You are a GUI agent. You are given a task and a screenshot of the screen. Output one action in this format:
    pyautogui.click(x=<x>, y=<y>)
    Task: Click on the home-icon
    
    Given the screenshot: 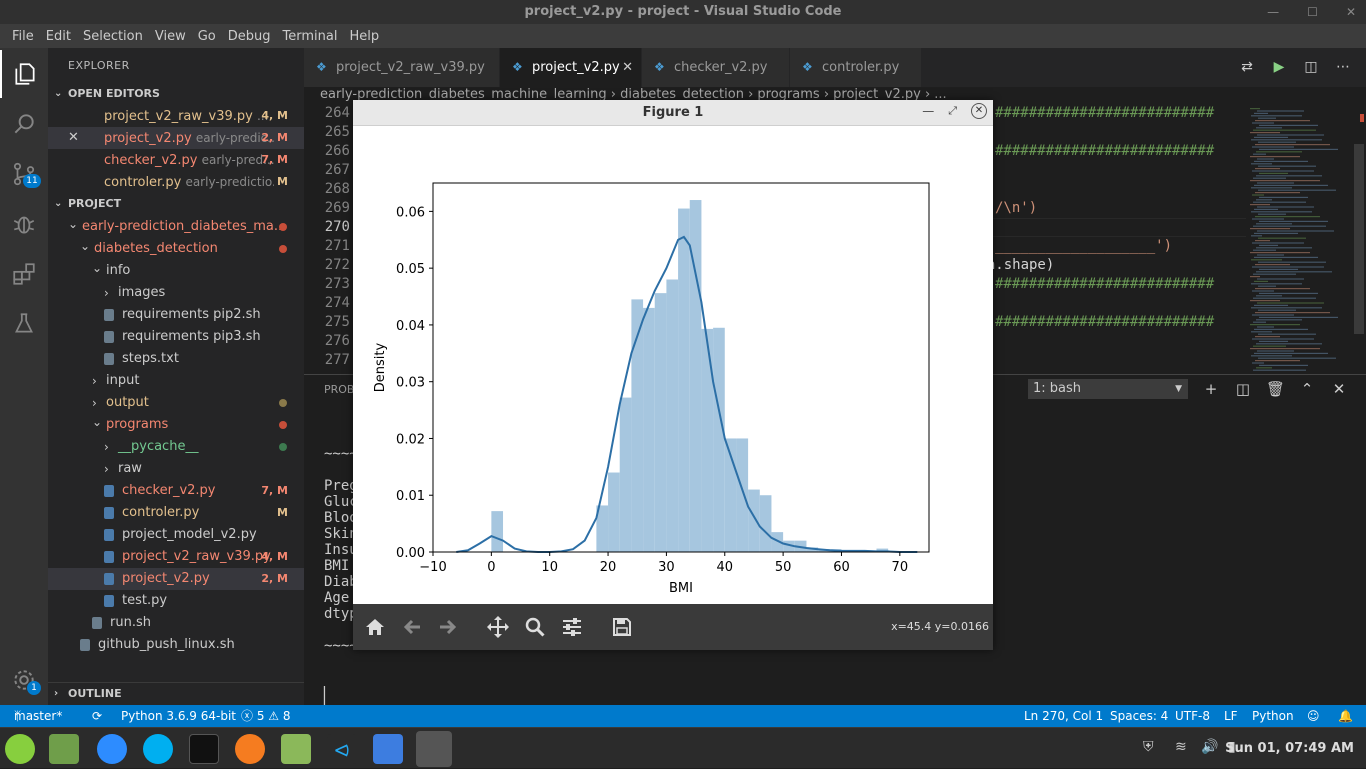 What is the action you would take?
    pyautogui.click(x=375, y=627)
    